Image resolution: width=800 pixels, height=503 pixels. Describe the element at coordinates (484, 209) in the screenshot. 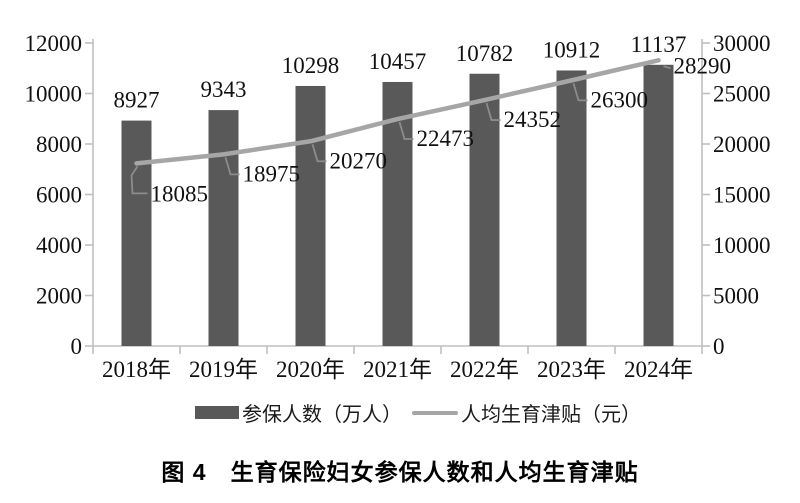

I see `bar-2022年` at that location.